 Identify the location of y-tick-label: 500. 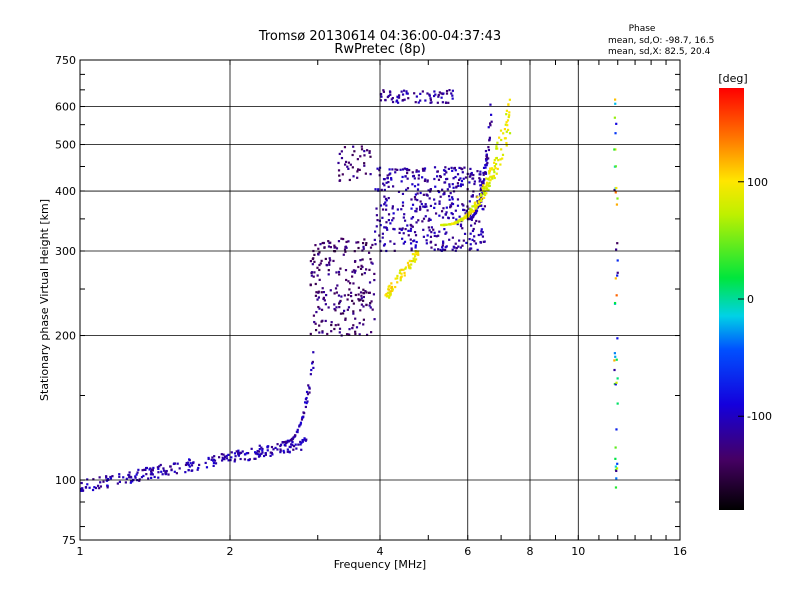
(65, 145).